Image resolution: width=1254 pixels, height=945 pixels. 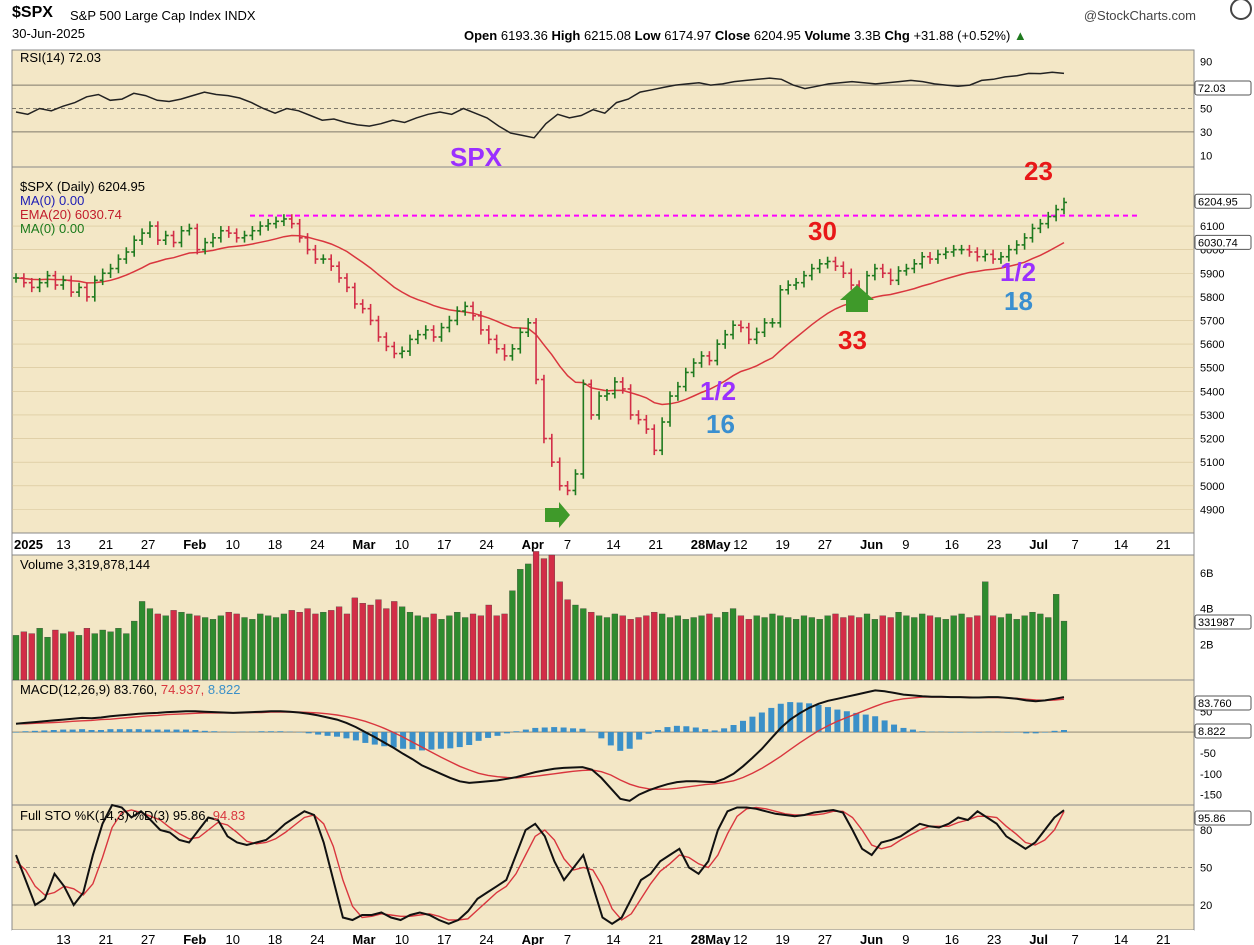 What do you see at coordinates (720, 424) in the screenshot?
I see `annotation-4: 16` at bounding box center [720, 424].